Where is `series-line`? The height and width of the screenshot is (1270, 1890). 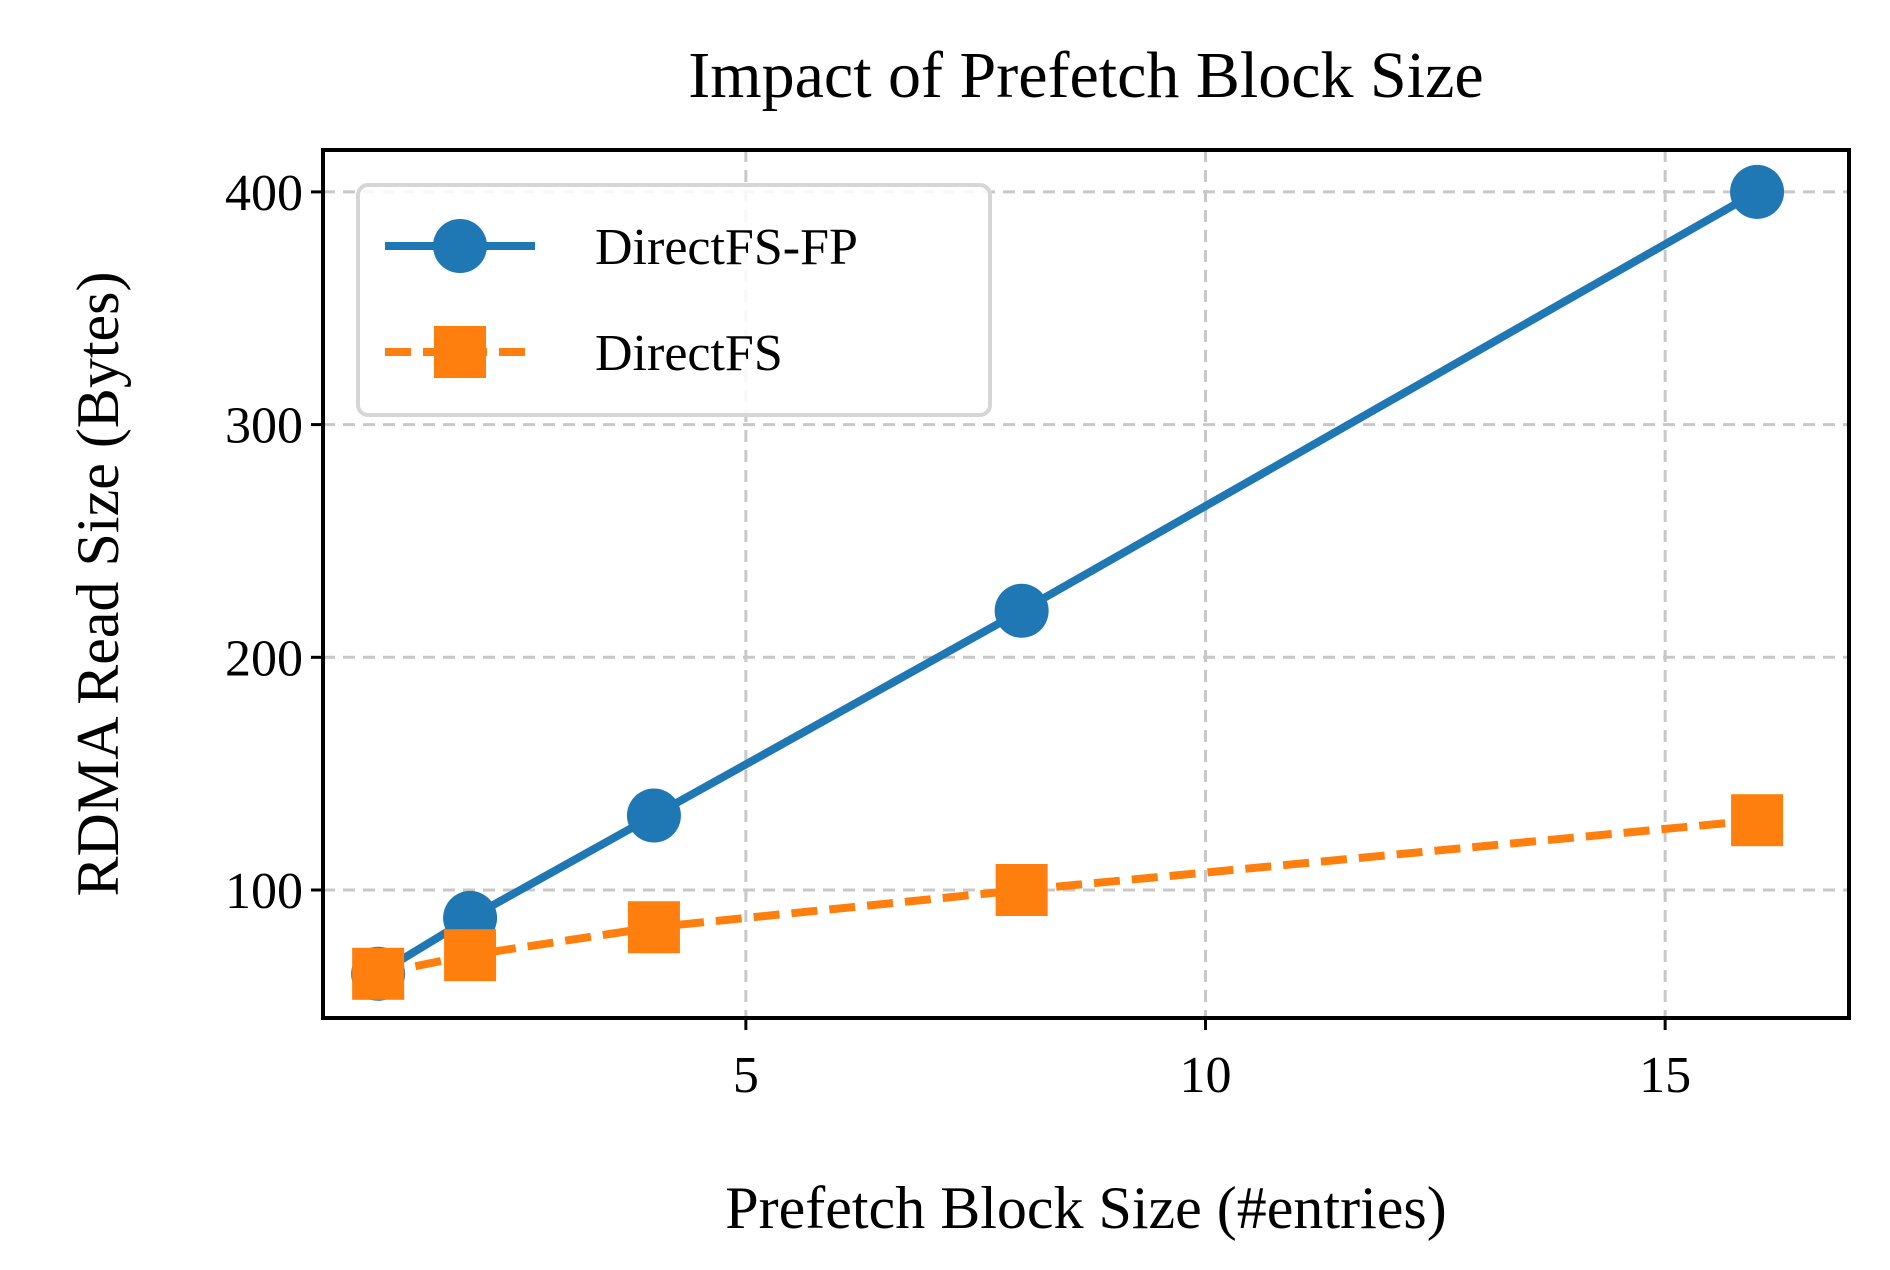
series-line is located at coordinates (1067, 897).